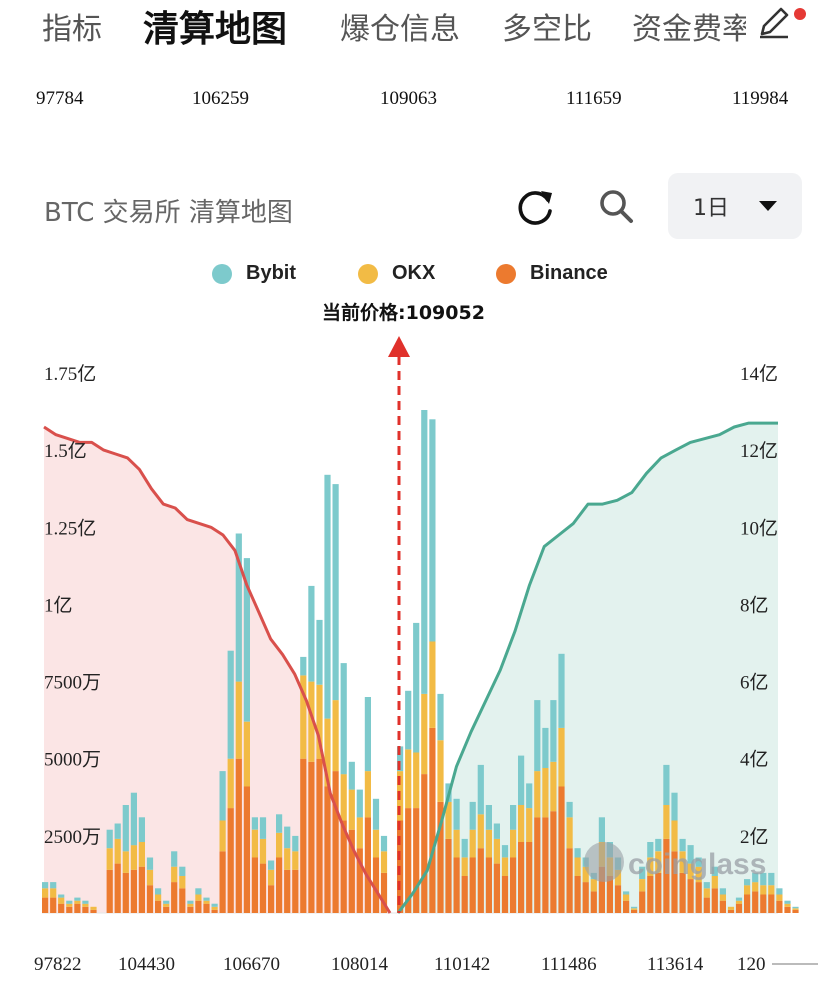 The image size is (828, 1004). Describe the element at coordinates (72, 29) in the screenshot. I see `tab-indicators: 指标` at that location.